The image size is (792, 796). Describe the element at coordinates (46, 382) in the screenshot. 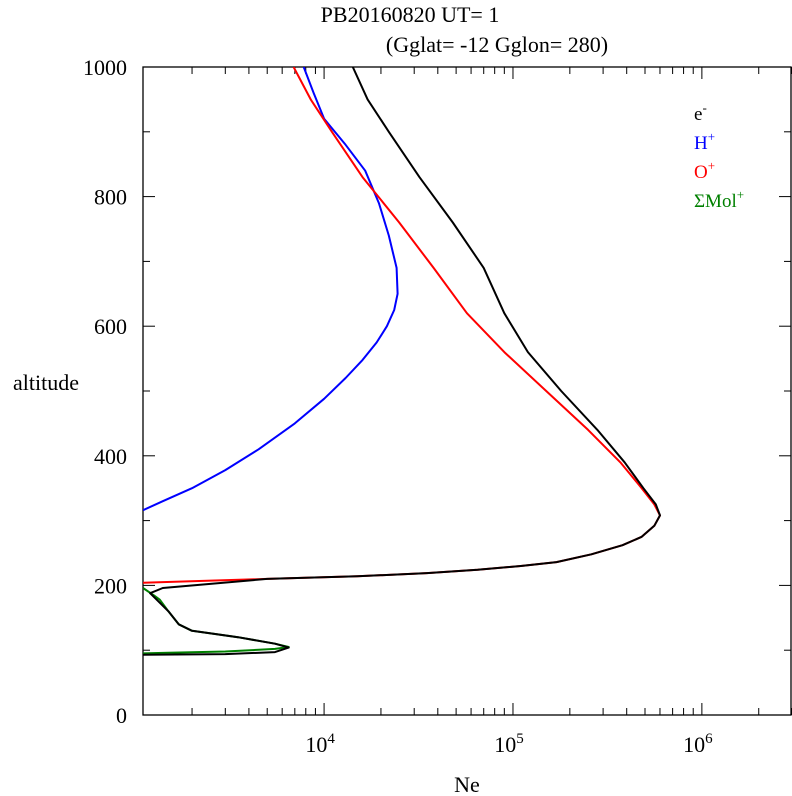

I see `y-axis-label: altitude` at that location.